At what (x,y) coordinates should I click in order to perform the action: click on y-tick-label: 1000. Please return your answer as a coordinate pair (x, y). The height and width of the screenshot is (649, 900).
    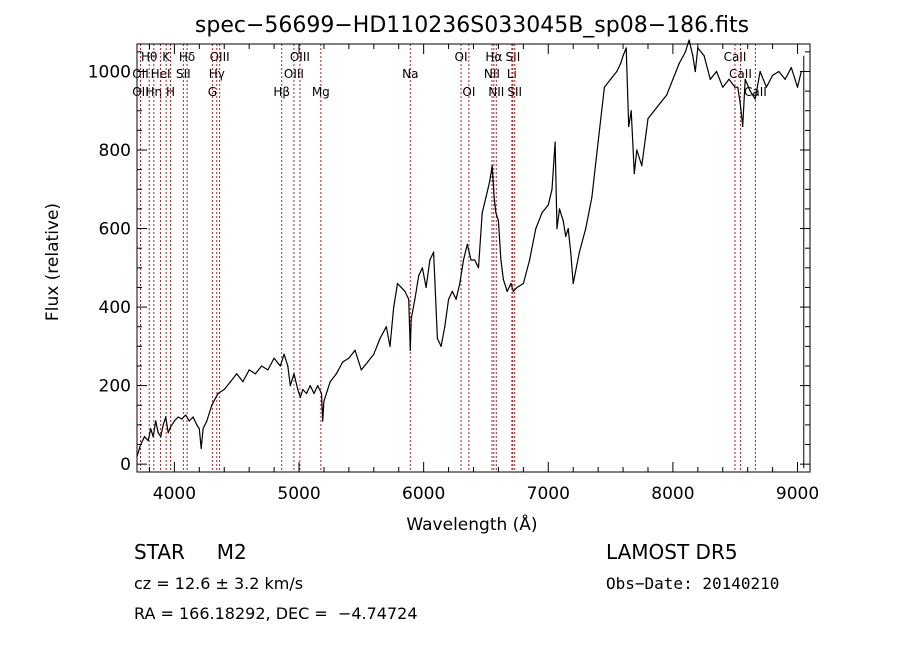
    Looking at the image, I should click on (109, 72).